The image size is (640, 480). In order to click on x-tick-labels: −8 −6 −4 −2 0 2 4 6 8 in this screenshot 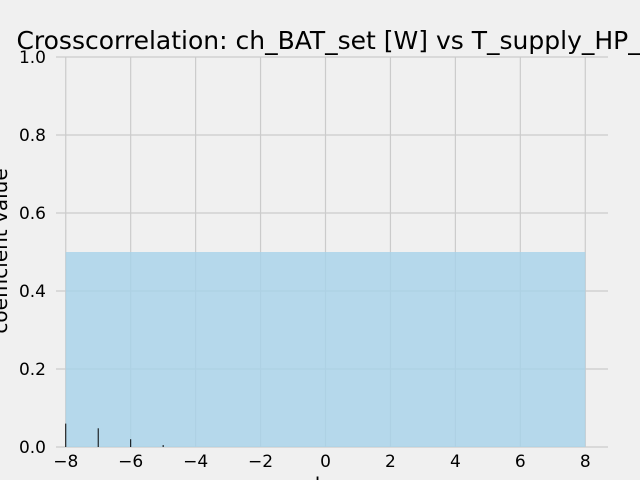, I will do `click(321, 462)`.